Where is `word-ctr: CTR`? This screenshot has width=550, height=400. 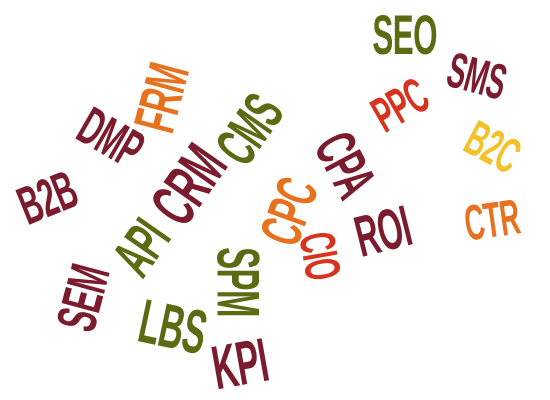 word-ctr: CTR is located at coordinates (492, 220).